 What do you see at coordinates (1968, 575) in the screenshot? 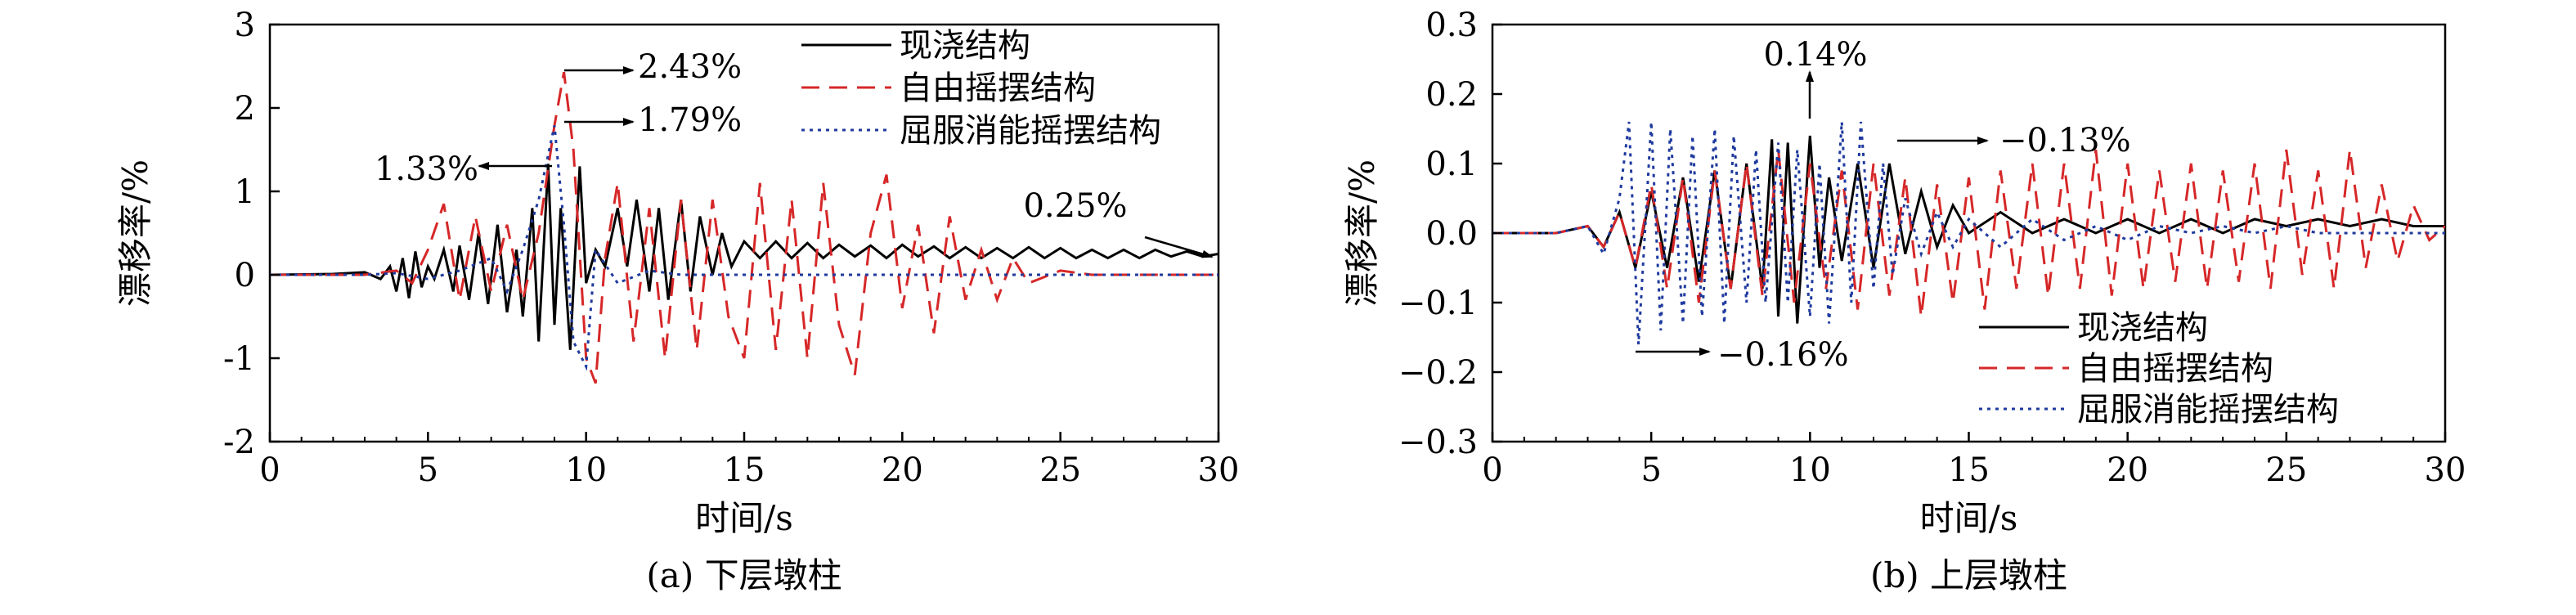
I see `chart-caption: (b) 上层墩柱` at bounding box center [1968, 575].